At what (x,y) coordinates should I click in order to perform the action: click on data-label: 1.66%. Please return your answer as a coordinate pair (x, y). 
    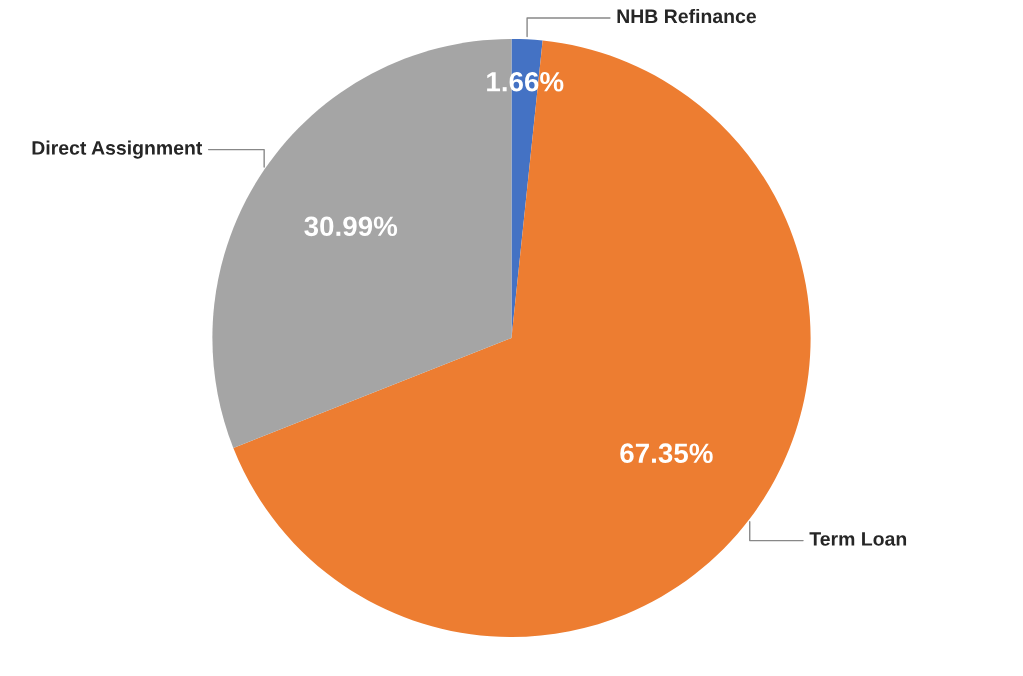
    Looking at the image, I should click on (525, 81).